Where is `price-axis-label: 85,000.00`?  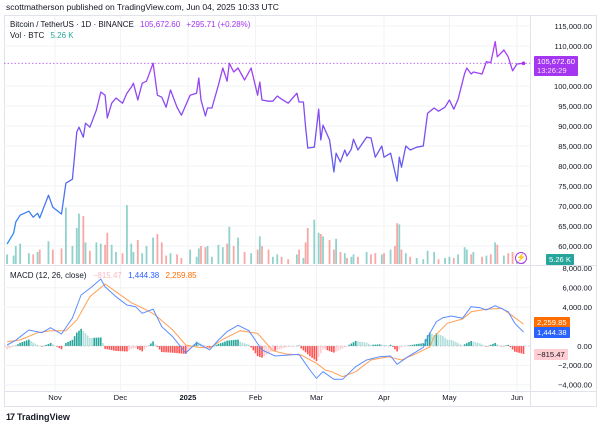
price-axis-label: 85,000.00 is located at coordinates (575, 146).